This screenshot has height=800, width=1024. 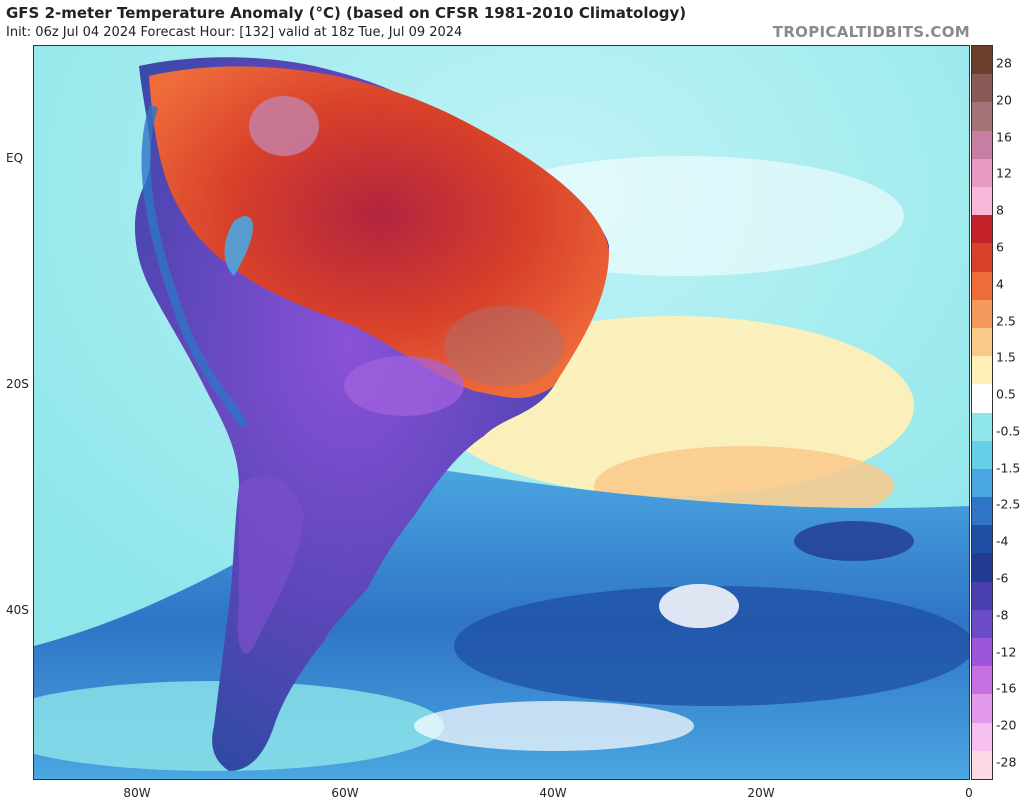 What do you see at coordinates (1006, 394) in the screenshot?
I see `colorbar-tick-label: 0.5` at bounding box center [1006, 394].